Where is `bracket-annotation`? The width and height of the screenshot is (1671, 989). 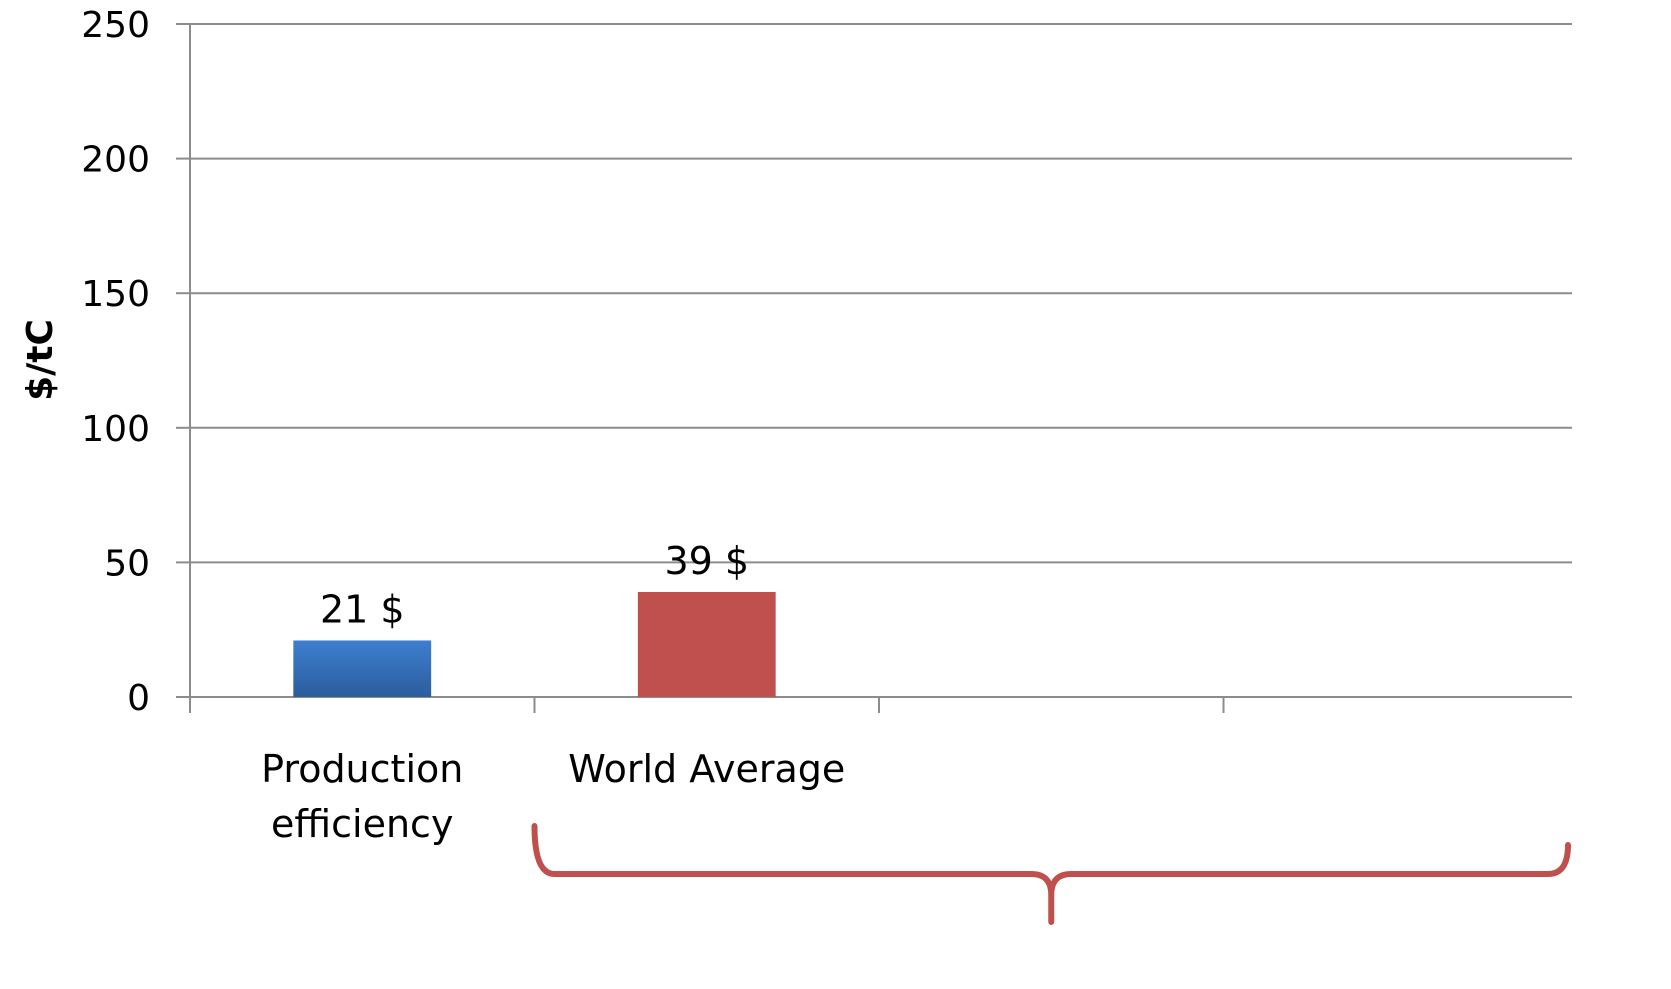 bracket-annotation is located at coordinates (1051, 874).